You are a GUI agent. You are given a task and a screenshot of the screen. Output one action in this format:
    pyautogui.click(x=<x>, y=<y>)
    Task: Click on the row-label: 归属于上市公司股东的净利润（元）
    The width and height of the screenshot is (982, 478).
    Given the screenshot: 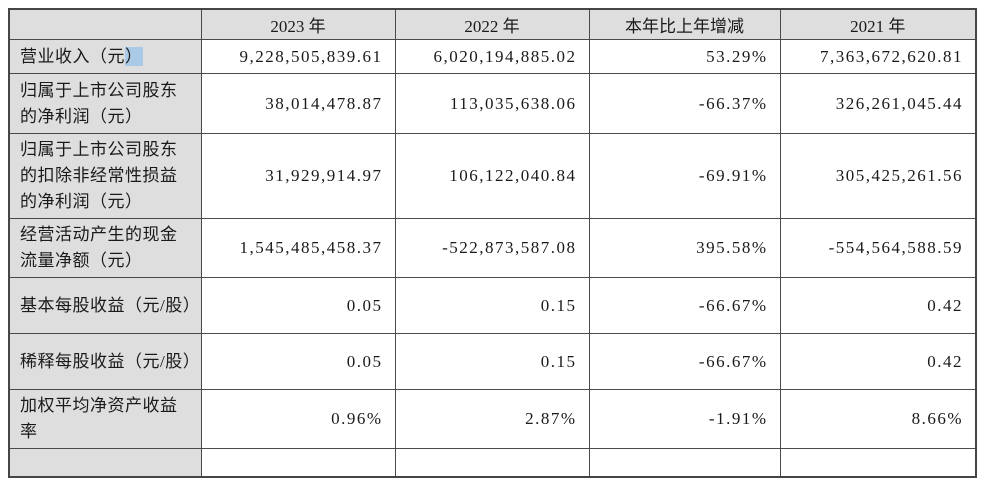 What is the action you would take?
    pyautogui.click(x=105, y=103)
    